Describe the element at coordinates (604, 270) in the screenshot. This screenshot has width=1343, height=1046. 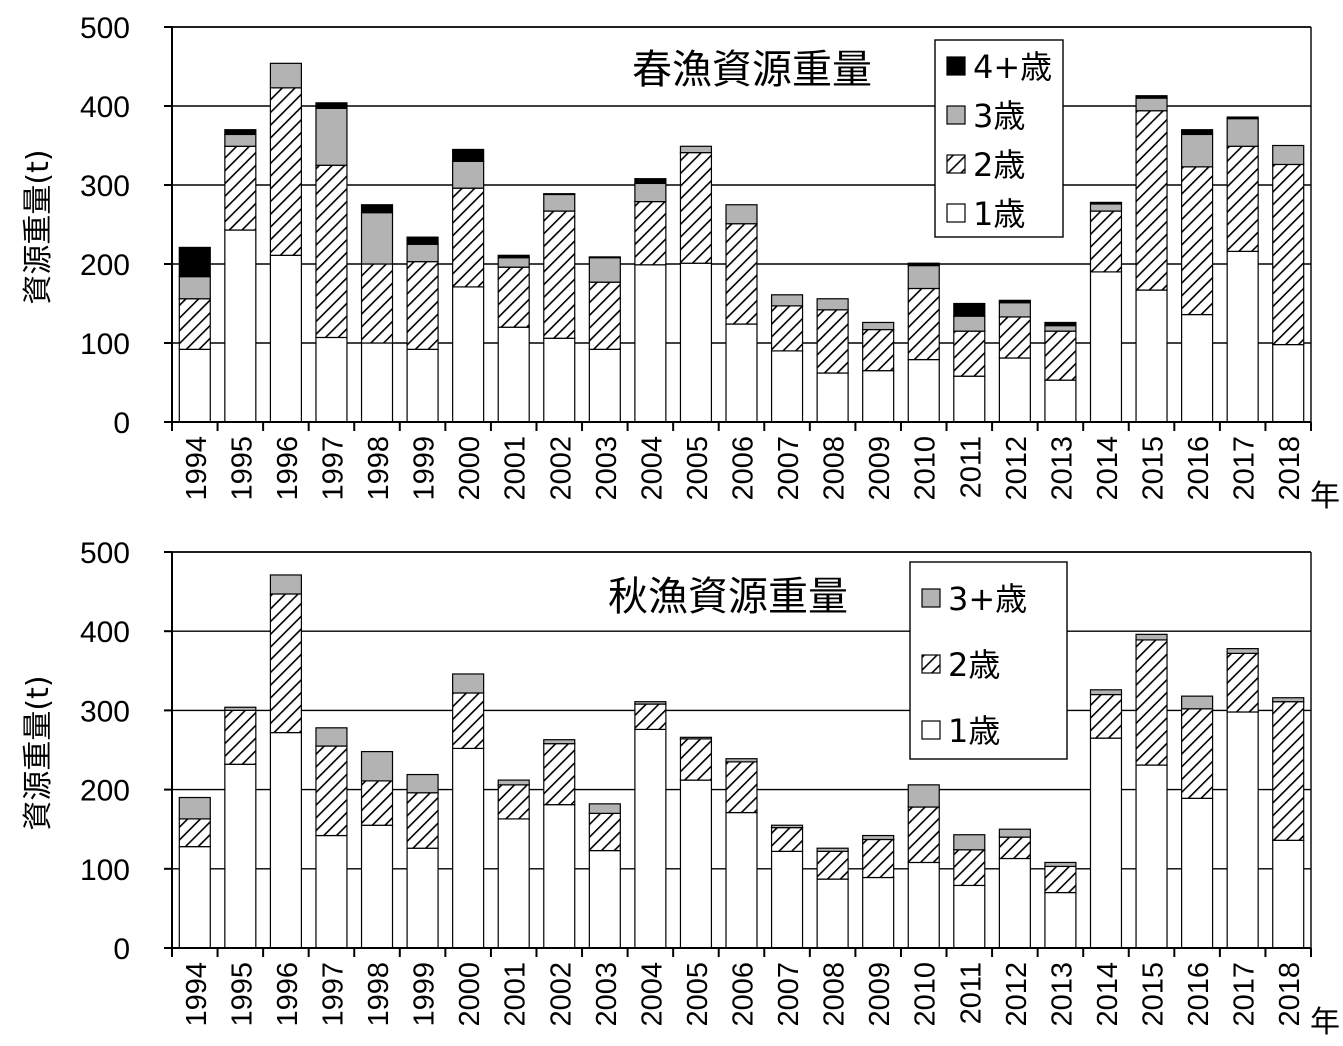
I see `bar-segment-2003-3歳` at that location.